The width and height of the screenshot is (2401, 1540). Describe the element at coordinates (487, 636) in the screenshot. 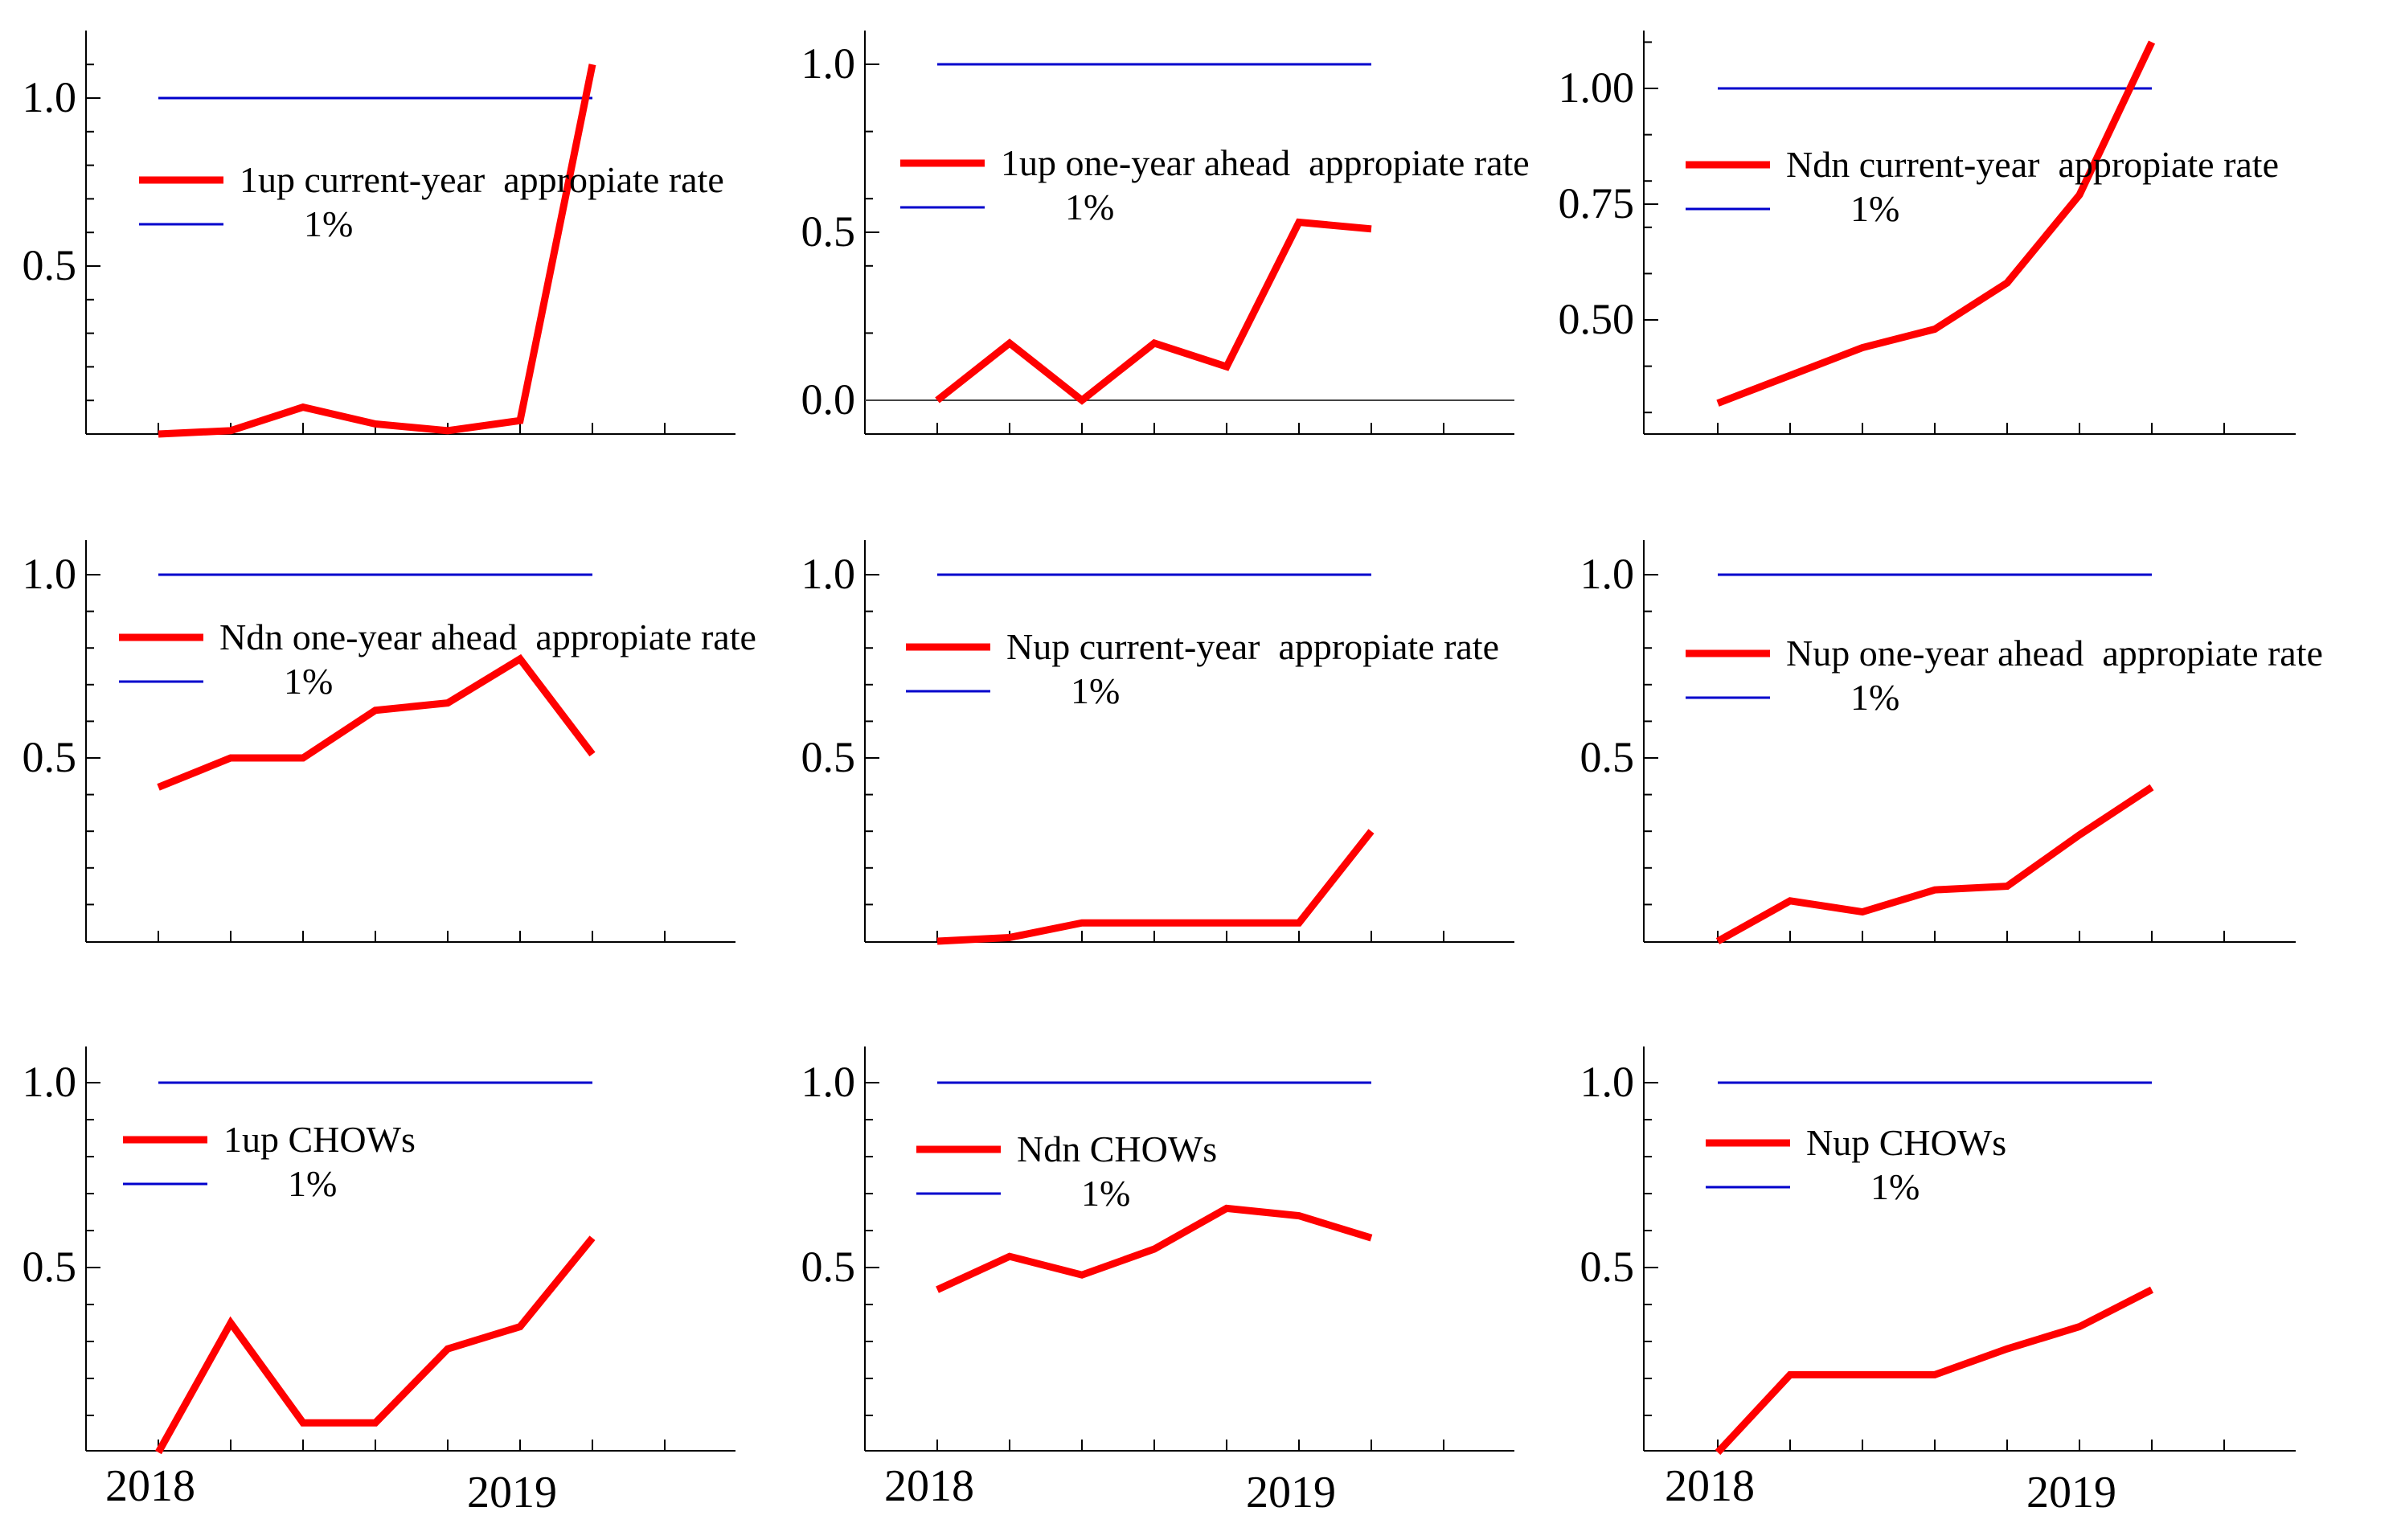

I see `legend-label-series: Ndn one-year ahead appropiate rate` at that location.